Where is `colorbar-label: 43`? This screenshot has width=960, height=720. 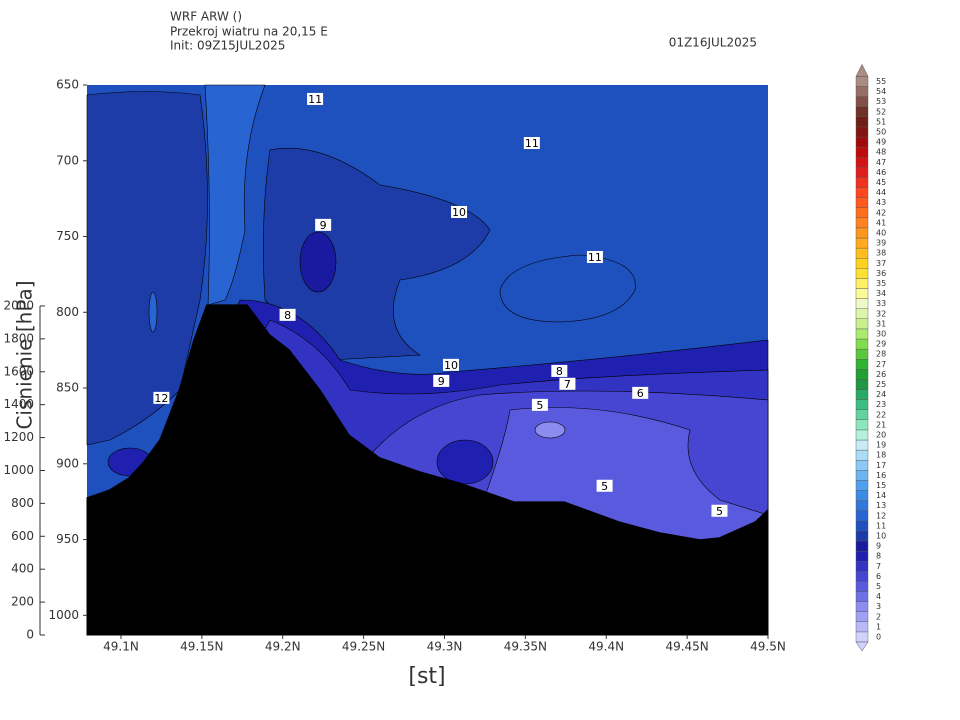 colorbar-label: 43 is located at coordinates (881, 202).